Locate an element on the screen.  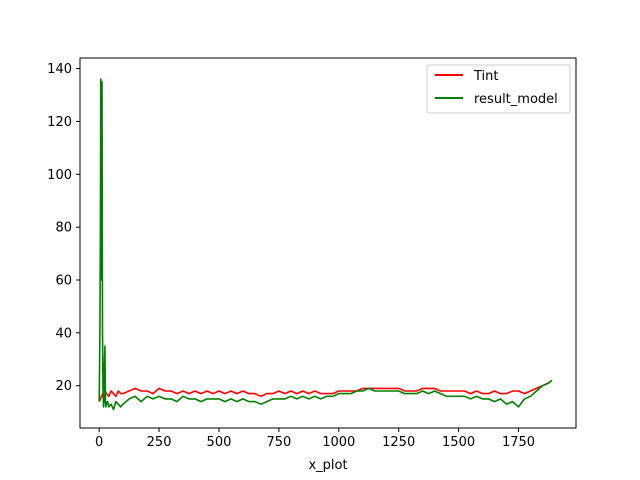
x-tick-label: 1000 is located at coordinates (338, 442).